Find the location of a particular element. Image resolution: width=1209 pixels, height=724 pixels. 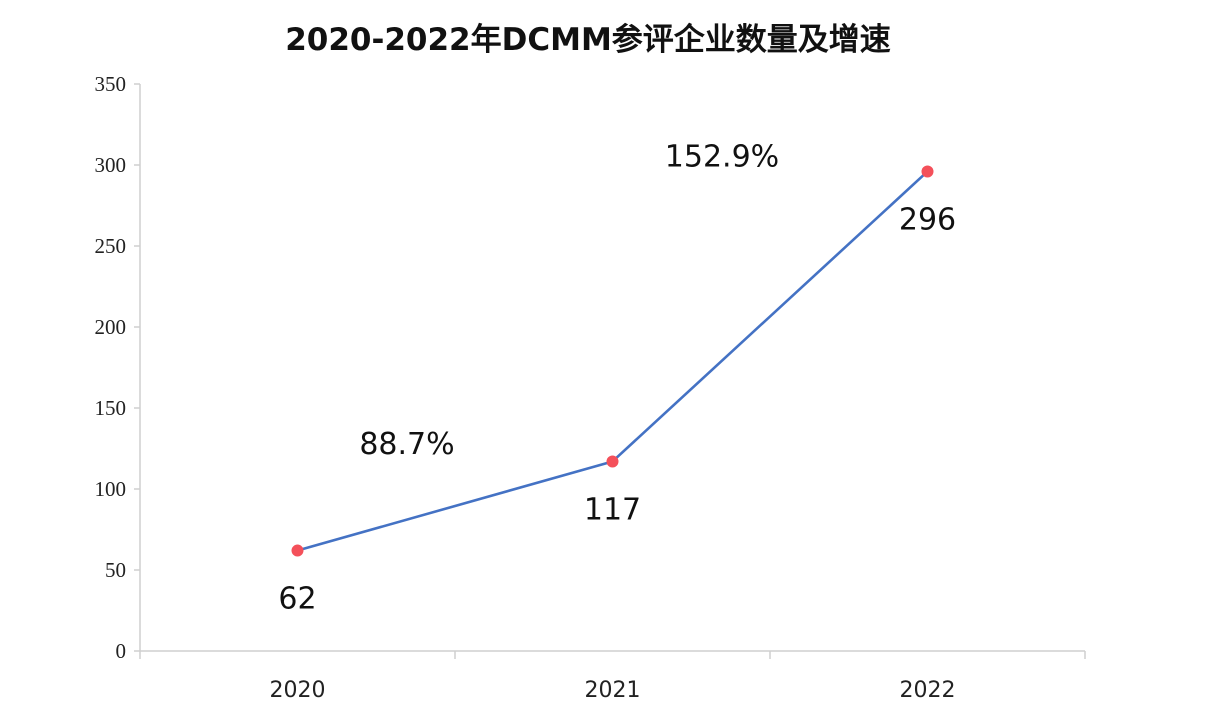

y-tick-label: 0 is located at coordinates (121, 651).